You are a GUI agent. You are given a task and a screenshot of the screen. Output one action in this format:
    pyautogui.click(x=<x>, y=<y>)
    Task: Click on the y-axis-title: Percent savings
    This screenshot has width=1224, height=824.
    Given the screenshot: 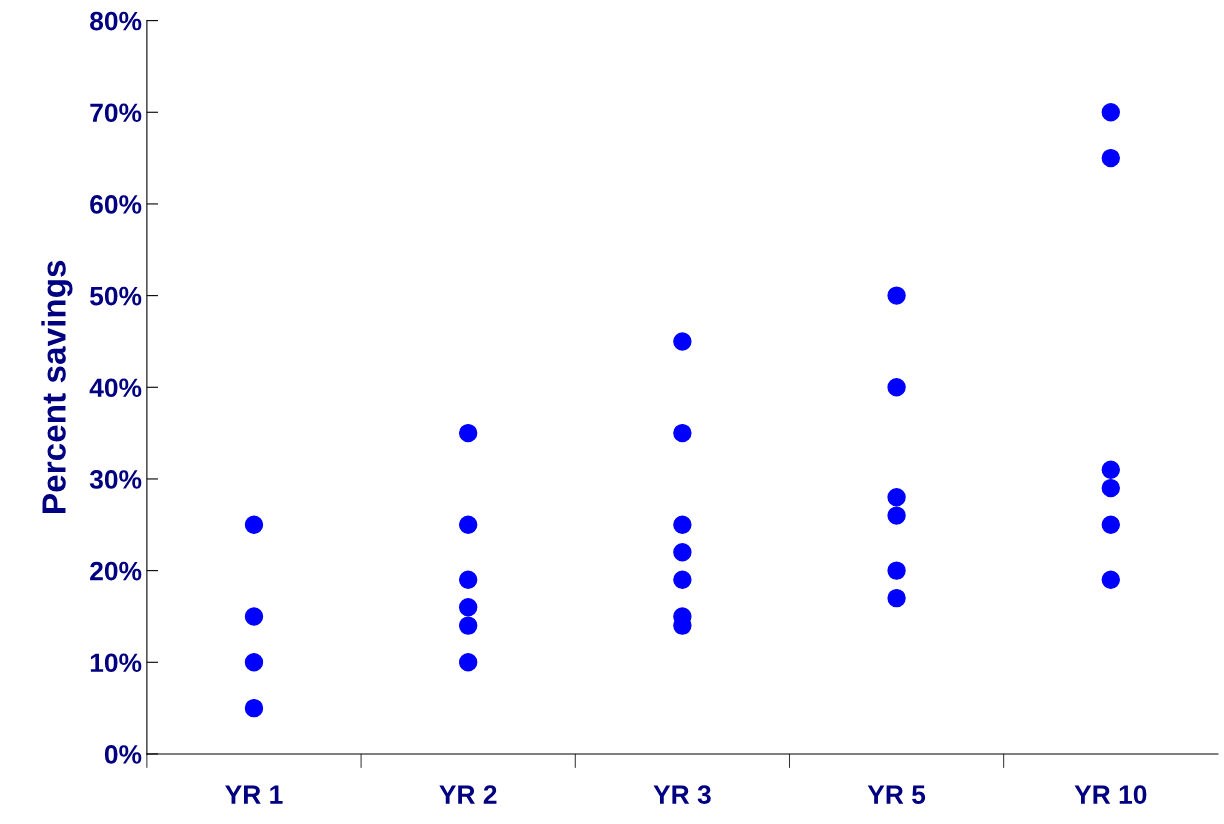 What is the action you would take?
    pyautogui.click(x=57, y=386)
    